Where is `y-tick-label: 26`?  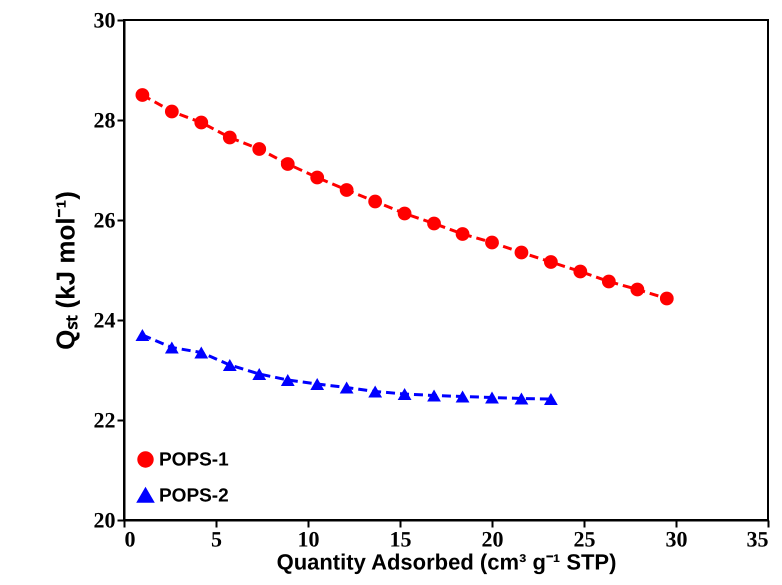
y-tick-label: 26 is located at coordinates (105, 220).